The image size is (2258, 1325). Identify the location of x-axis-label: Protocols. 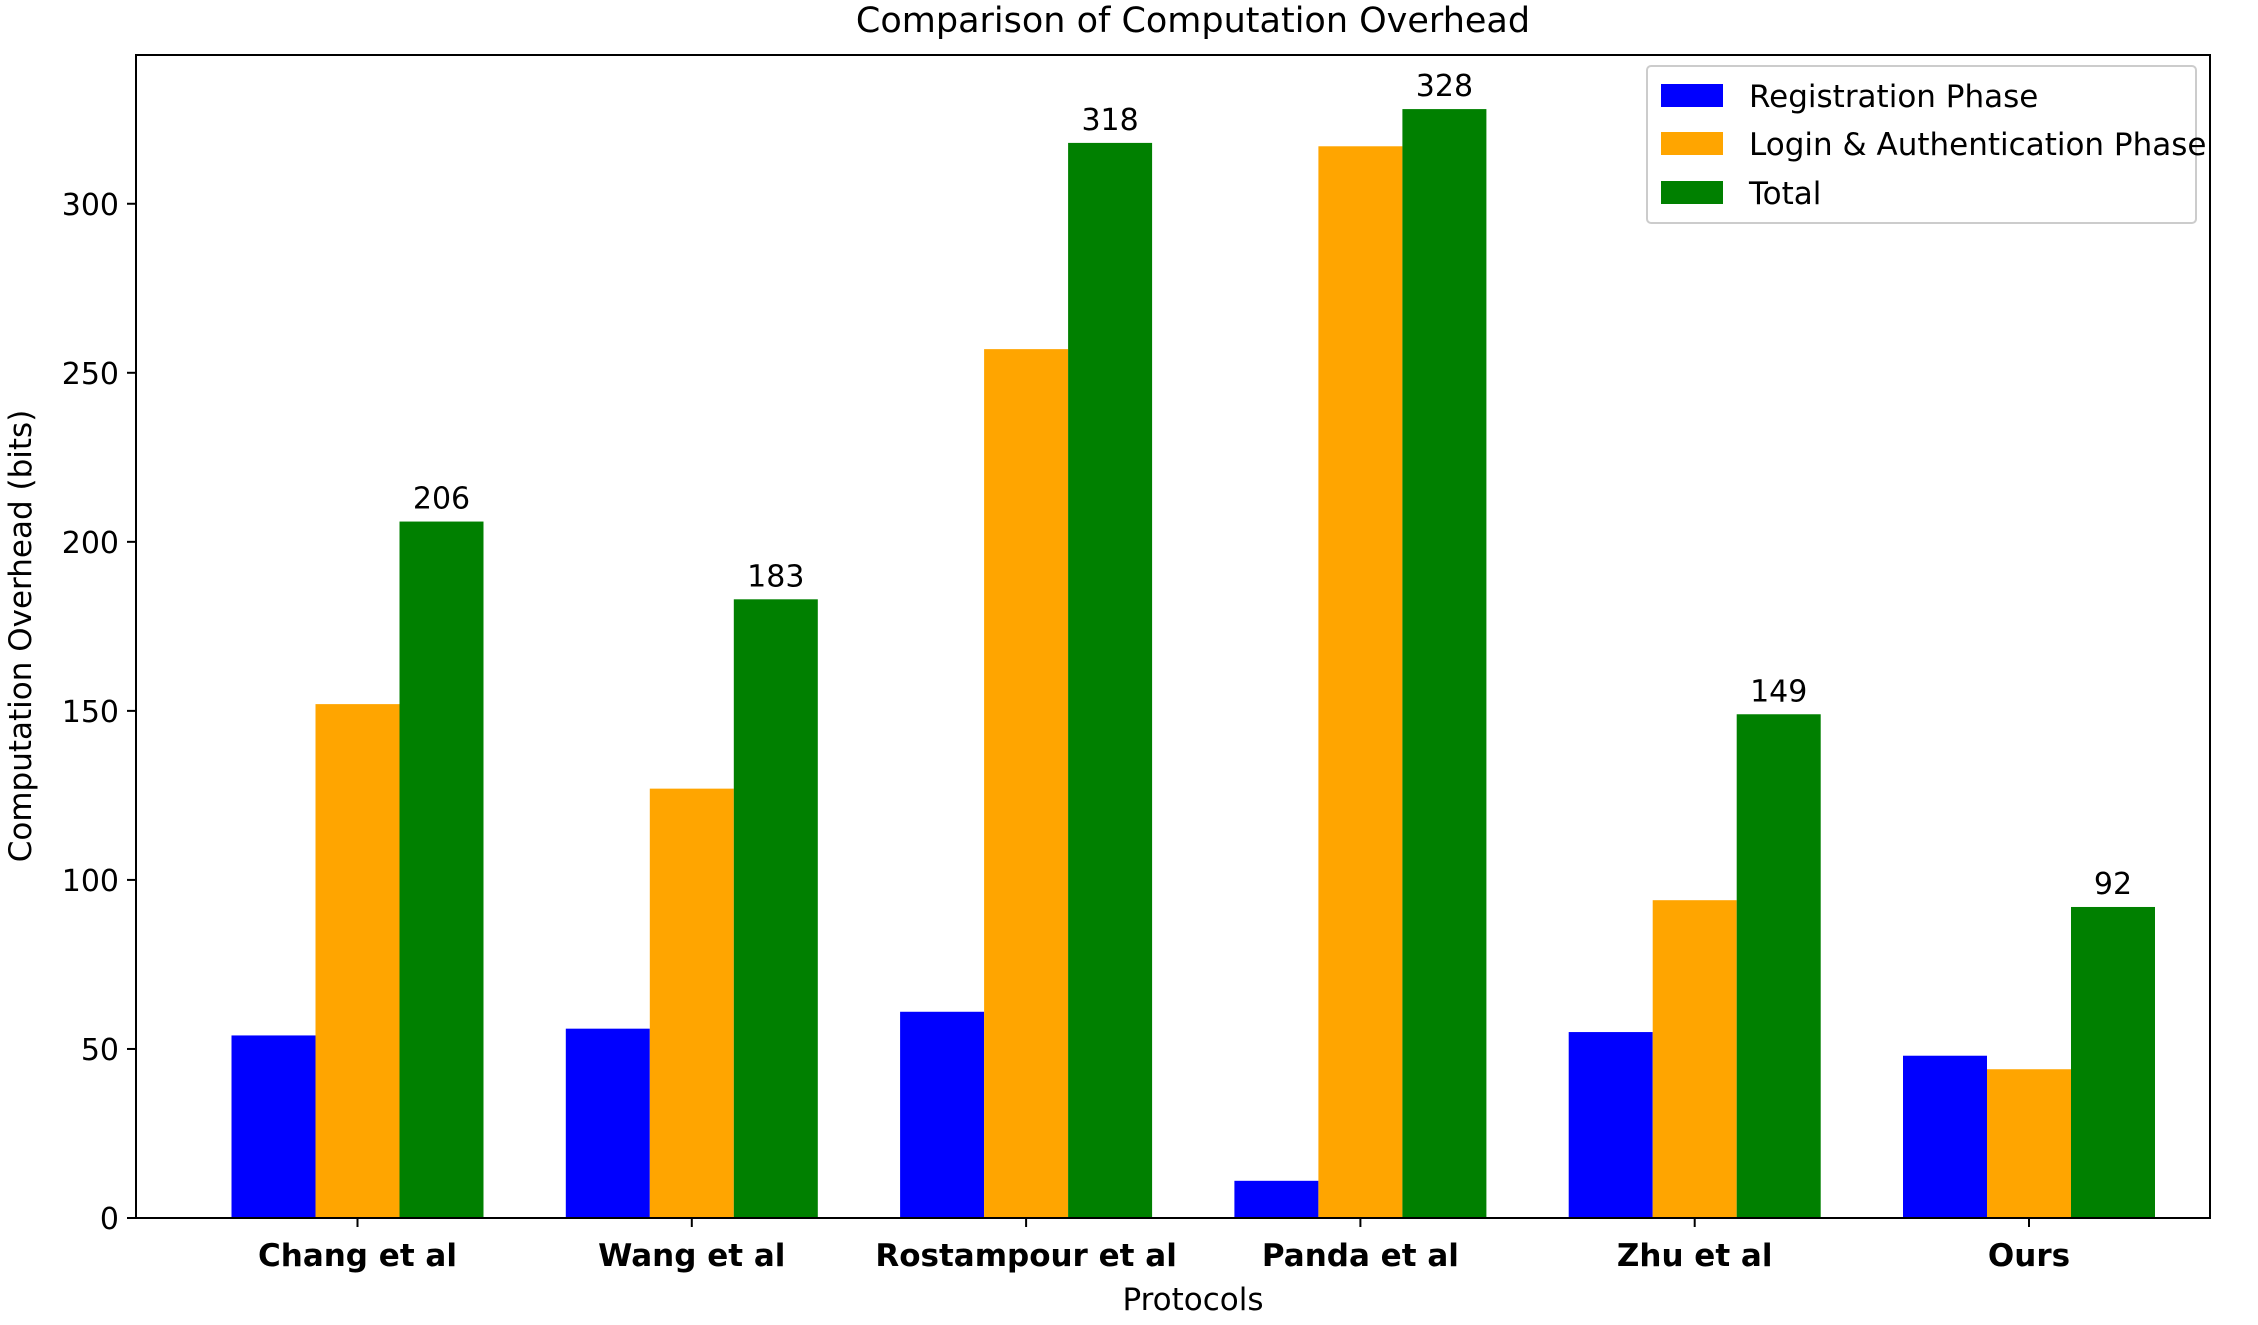
(1192, 1300).